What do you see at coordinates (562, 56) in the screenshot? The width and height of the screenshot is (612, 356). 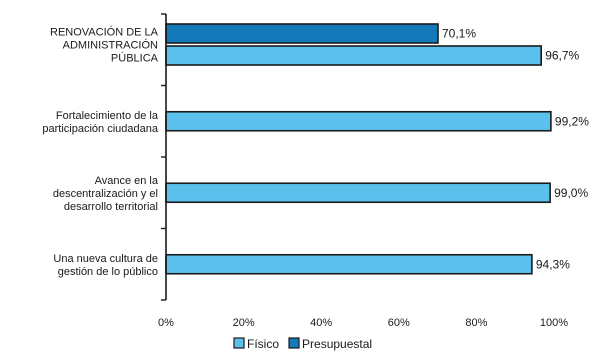 I see `data-label-fisico: 96,7%` at bounding box center [562, 56].